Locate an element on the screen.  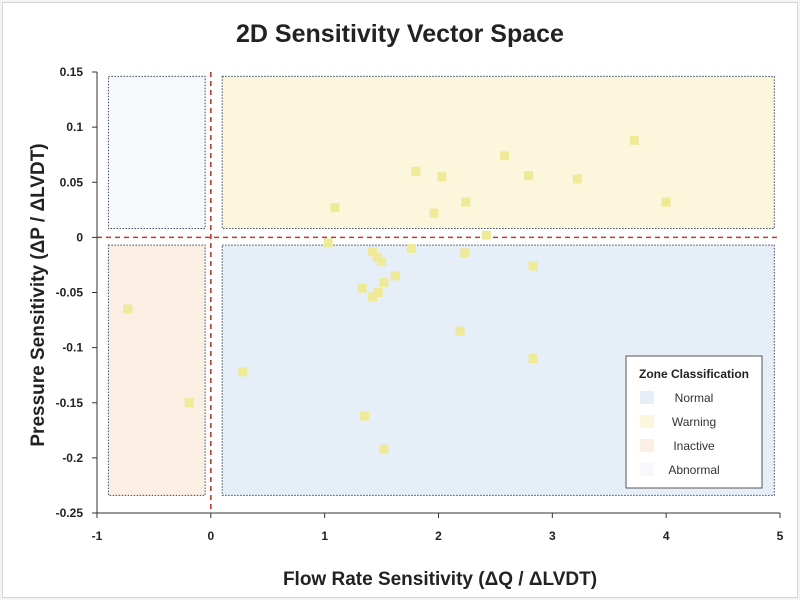
x-tick-label: 4 is located at coordinates (666, 536).